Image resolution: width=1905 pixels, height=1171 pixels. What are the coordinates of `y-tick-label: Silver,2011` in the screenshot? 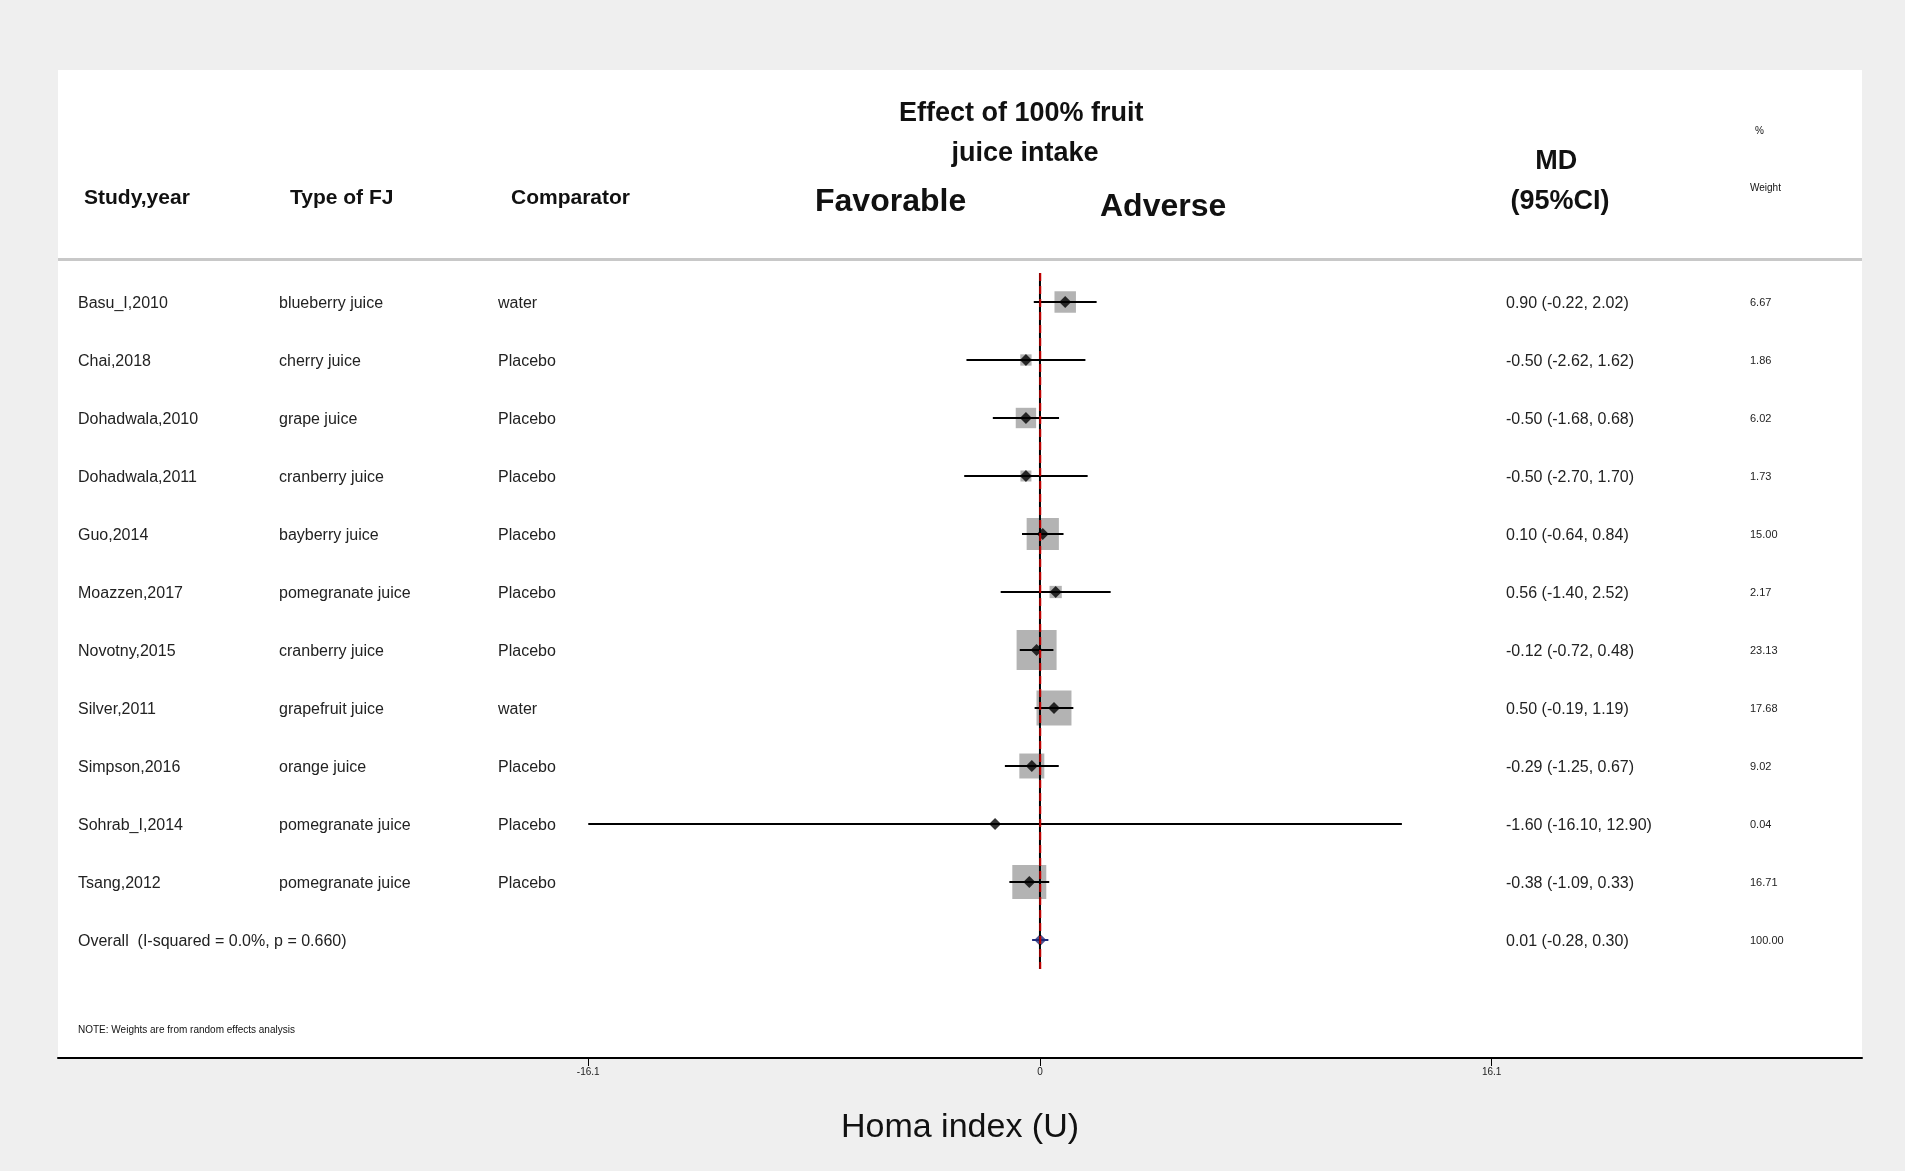 It's located at (117, 708).